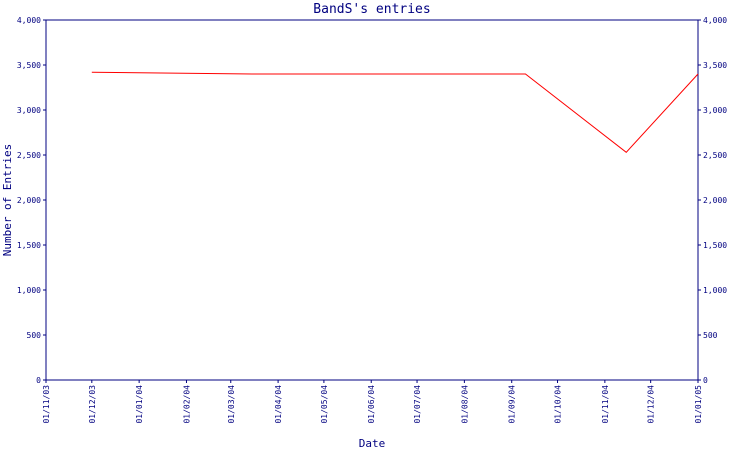  What do you see at coordinates (715, 155) in the screenshot?
I see `y-tick-label-right: 2,500` at bounding box center [715, 155].